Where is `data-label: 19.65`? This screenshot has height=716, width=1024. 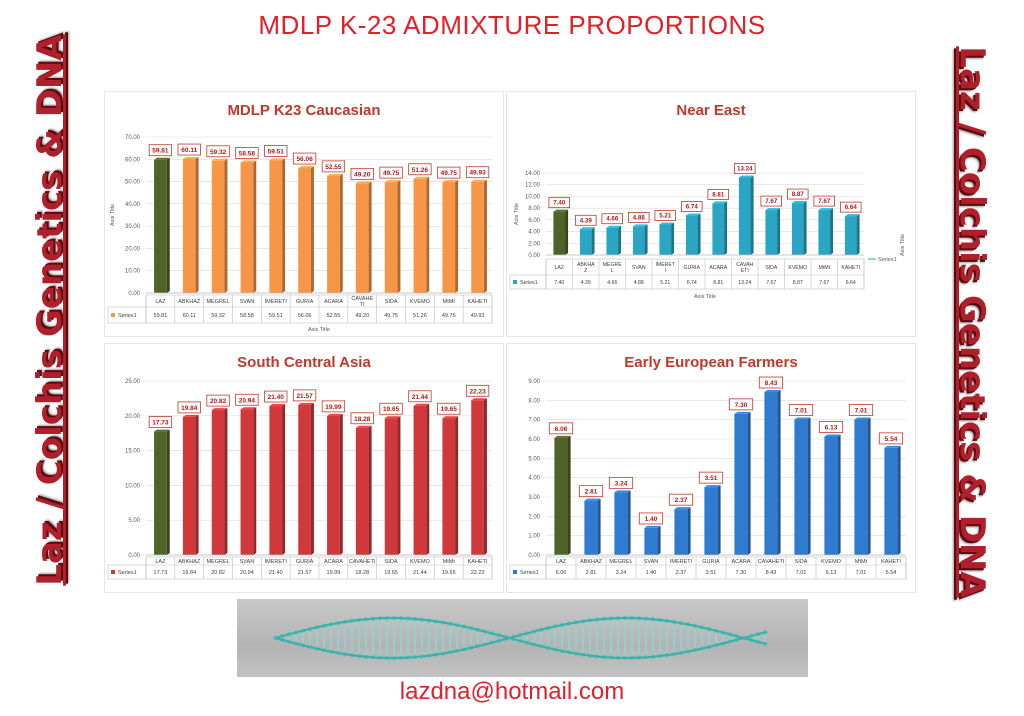 data-label: 19.65 is located at coordinates (391, 409).